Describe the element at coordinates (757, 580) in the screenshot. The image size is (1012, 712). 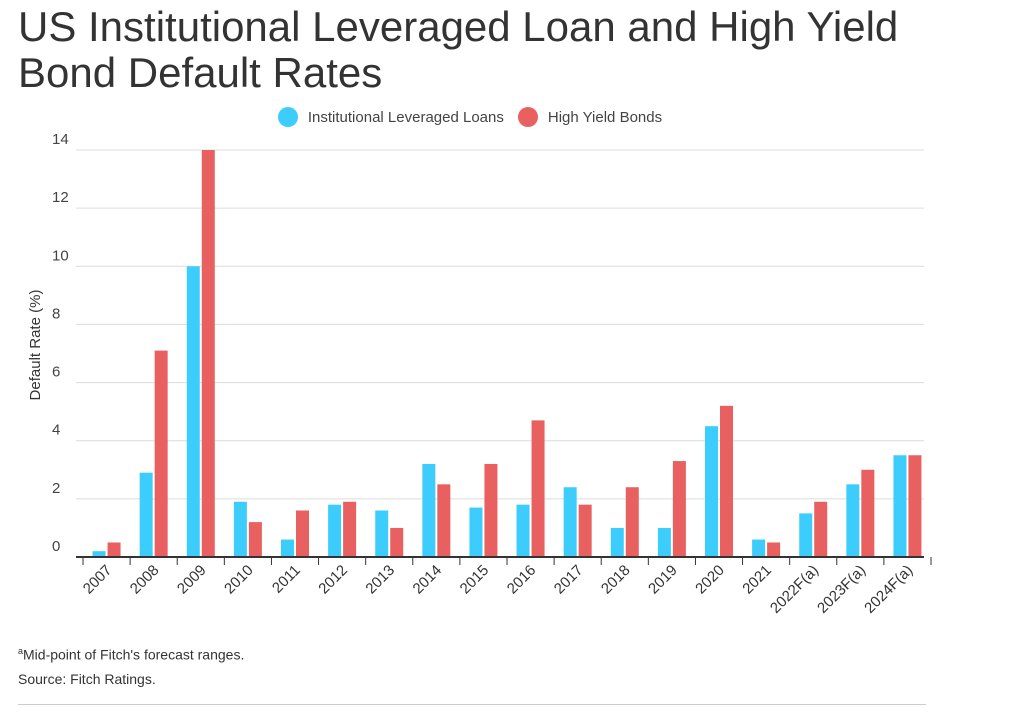
I see `x-tick-label: 2021` at that location.